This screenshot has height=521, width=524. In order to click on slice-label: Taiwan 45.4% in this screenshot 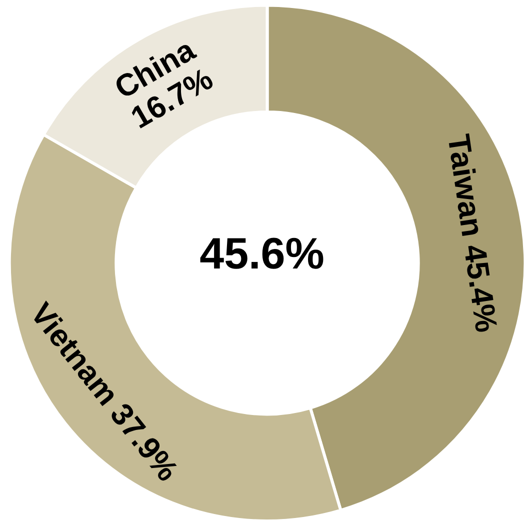, I will do `click(472, 233)`.